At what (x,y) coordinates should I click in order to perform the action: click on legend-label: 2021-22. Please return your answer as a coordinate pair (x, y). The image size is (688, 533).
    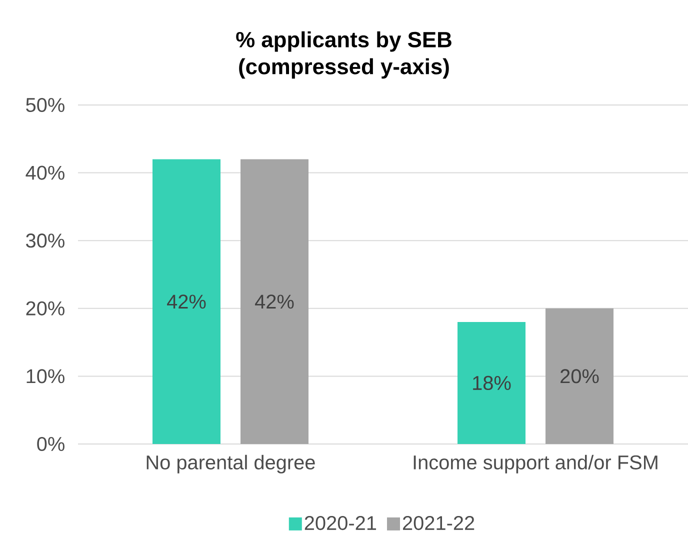
    Looking at the image, I should click on (438, 523).